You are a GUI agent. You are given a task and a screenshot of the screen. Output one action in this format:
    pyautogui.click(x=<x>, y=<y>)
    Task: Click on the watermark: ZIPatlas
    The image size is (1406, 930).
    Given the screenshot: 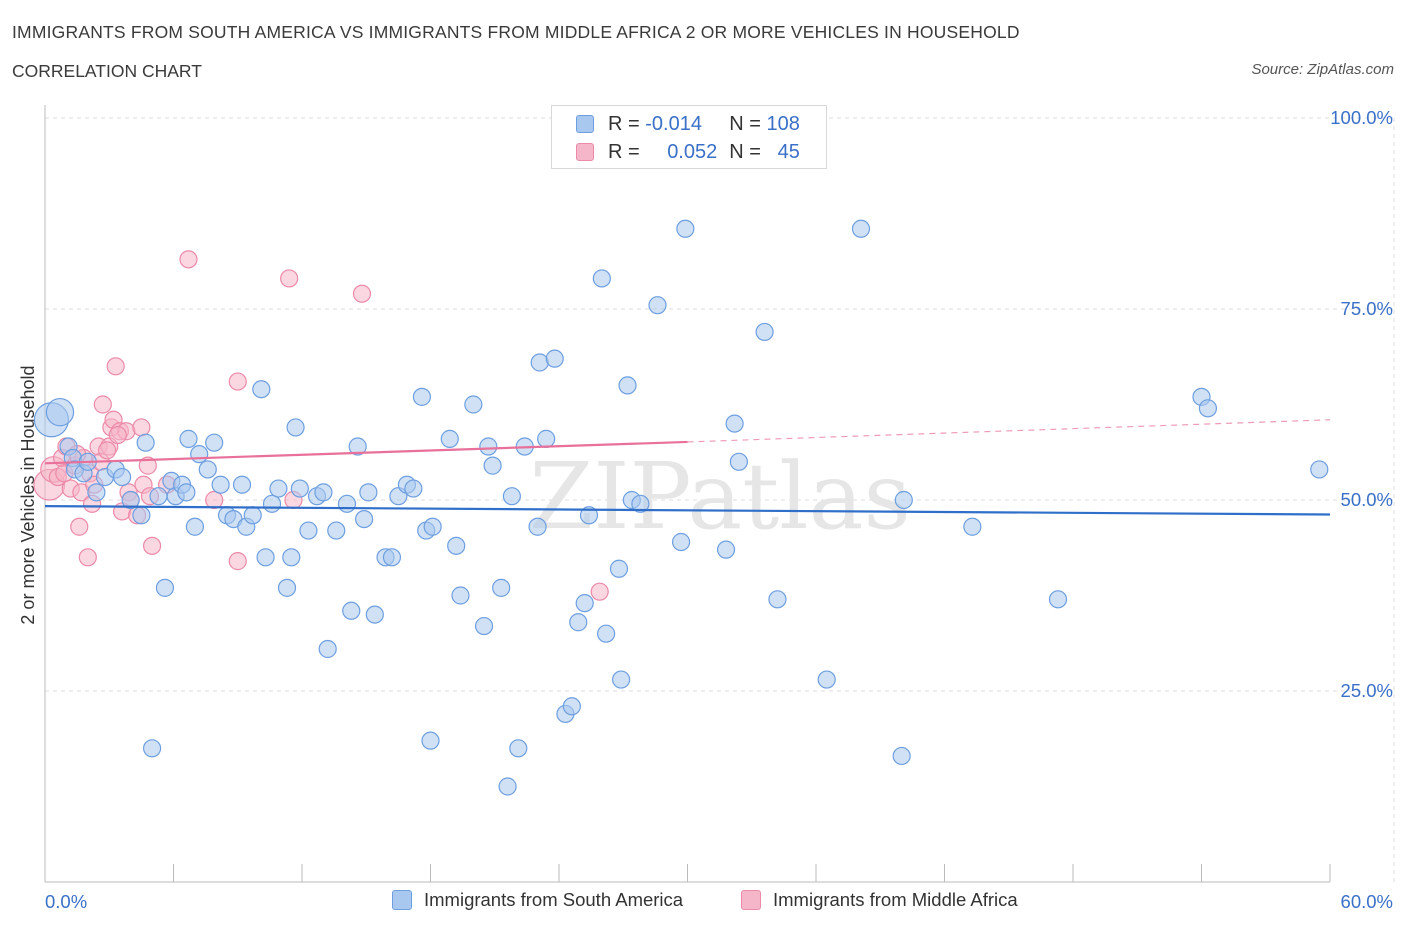 What is the action you would take?
    pyautogui.click(x=719, y=496)
    